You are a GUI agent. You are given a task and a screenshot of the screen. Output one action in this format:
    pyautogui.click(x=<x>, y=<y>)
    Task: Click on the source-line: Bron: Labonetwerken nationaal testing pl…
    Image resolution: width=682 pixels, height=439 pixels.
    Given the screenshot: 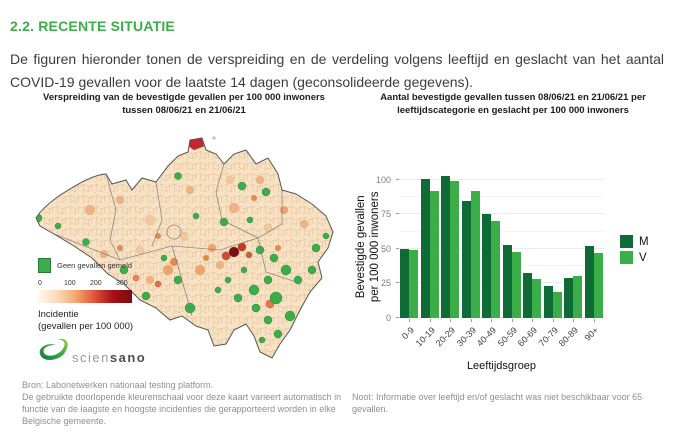 What is the action you would take?
    pyautogui.click(x=118, y=385)
    